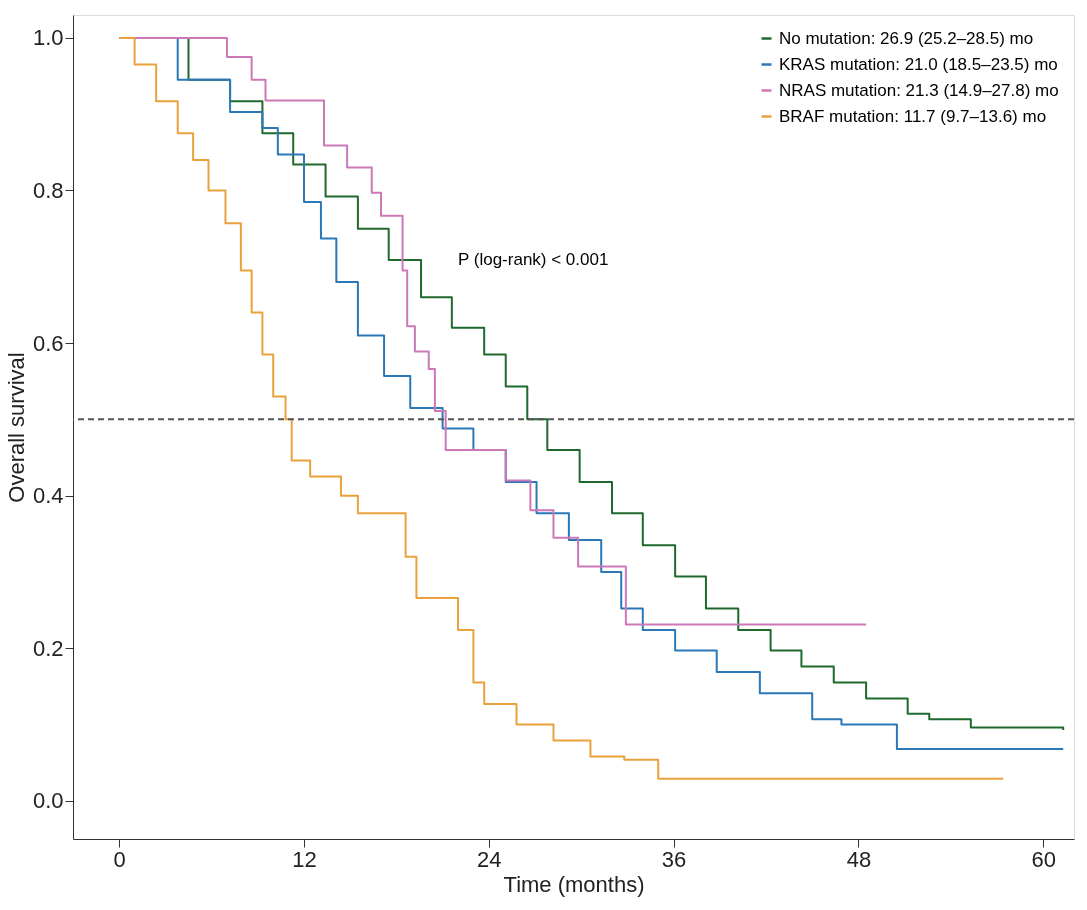 Image resolution: width=1087 pixels, height=910 pixels. I want to click on legend-label: No mutation: 26.9 (25.2–28.5) mo, so click(906, 38).